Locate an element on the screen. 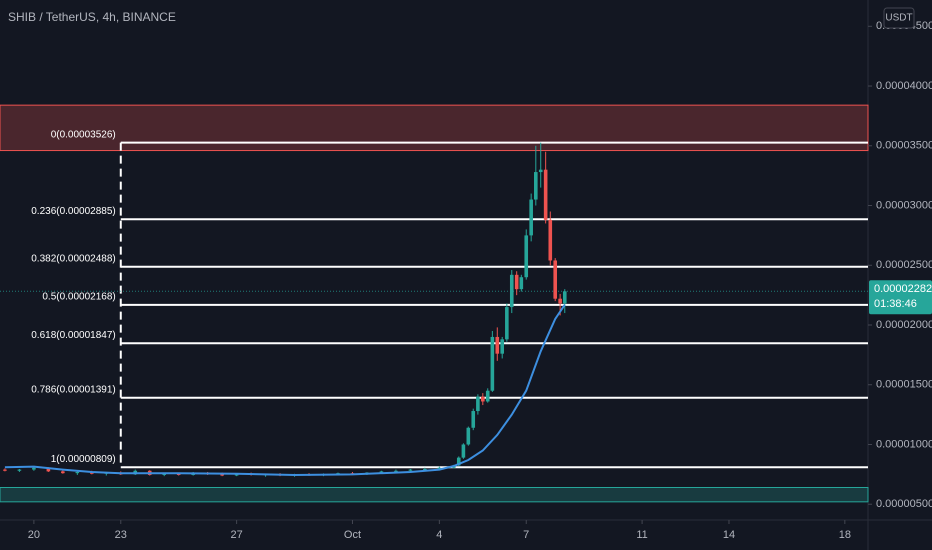  countdown-label: 01:38:46 is located at coordinates (895, 304).